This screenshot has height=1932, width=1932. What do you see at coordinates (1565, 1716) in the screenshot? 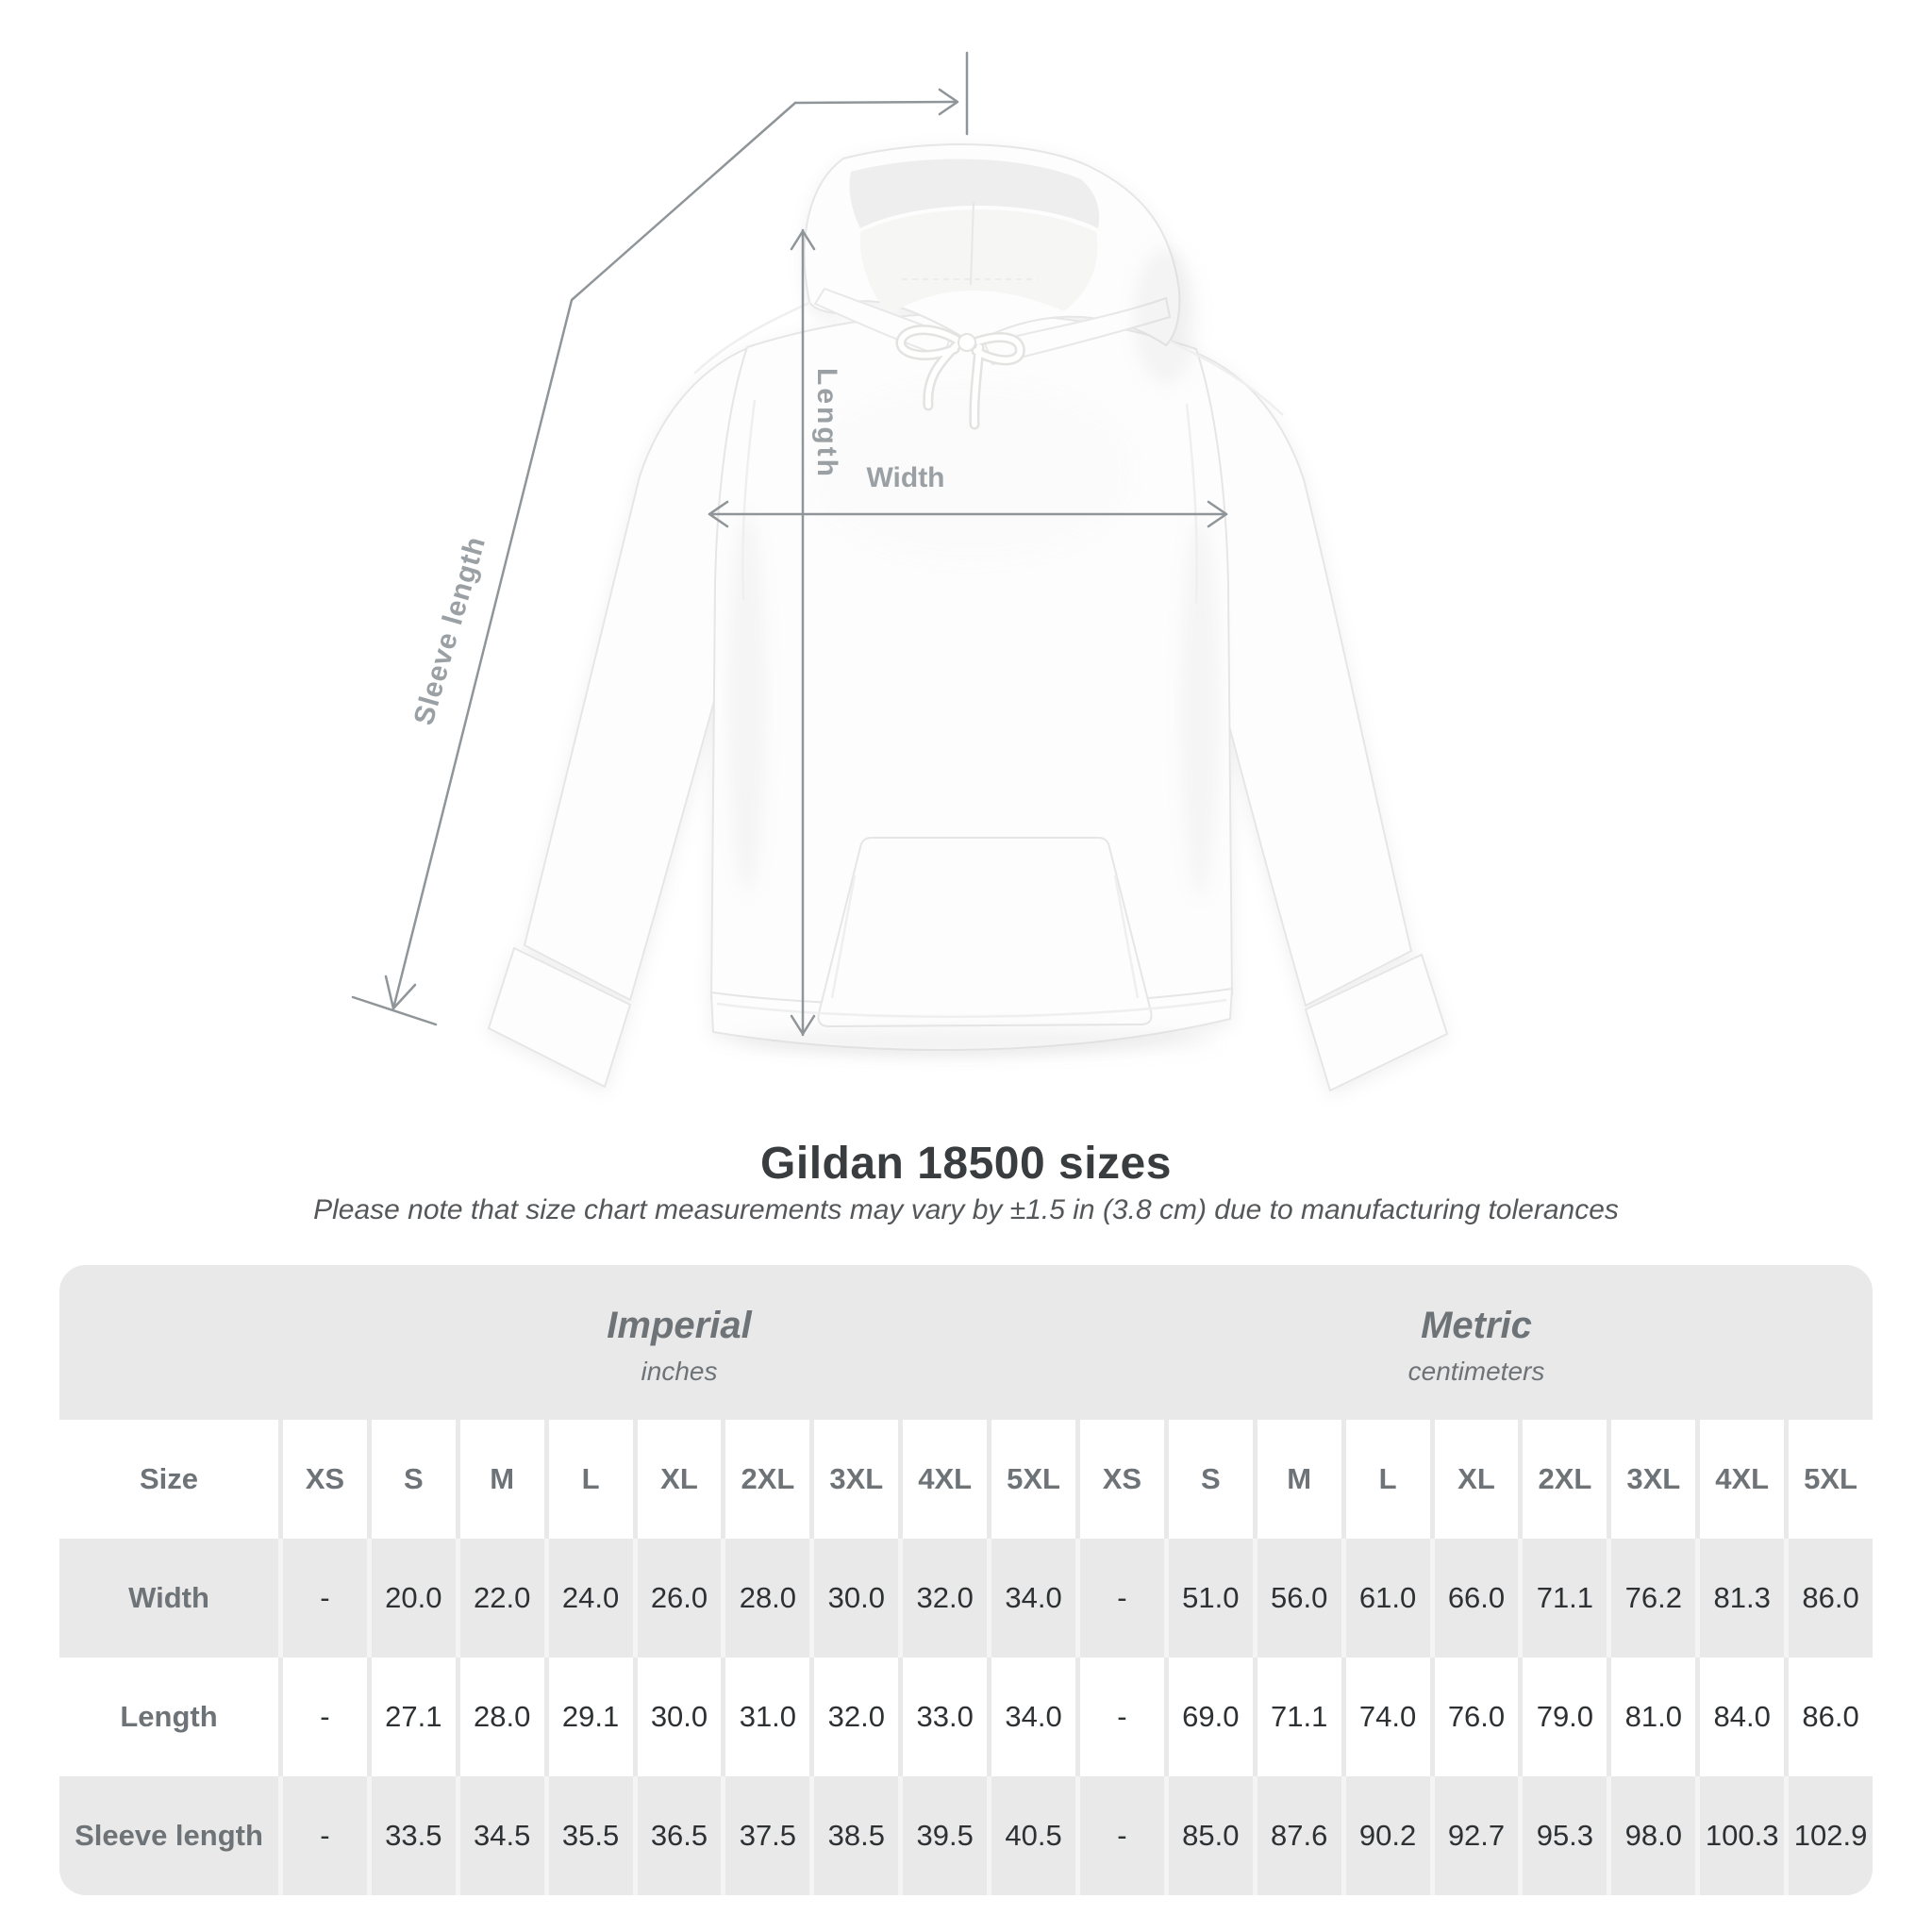
I see `value-cell: 79.0` at bounding box center [1565, 1716].